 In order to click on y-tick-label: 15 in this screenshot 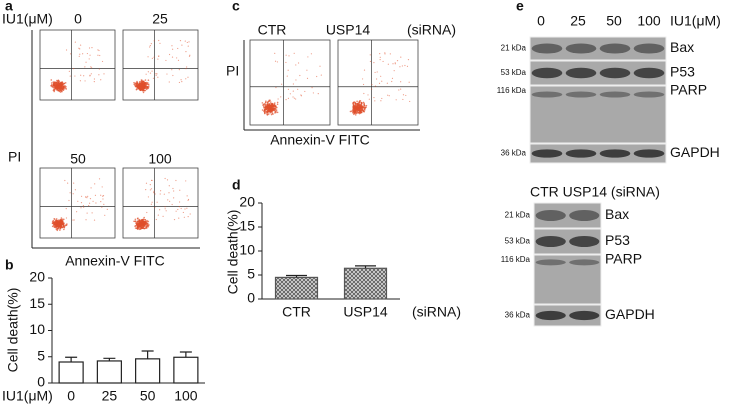, I will do `click(37, 303)`.